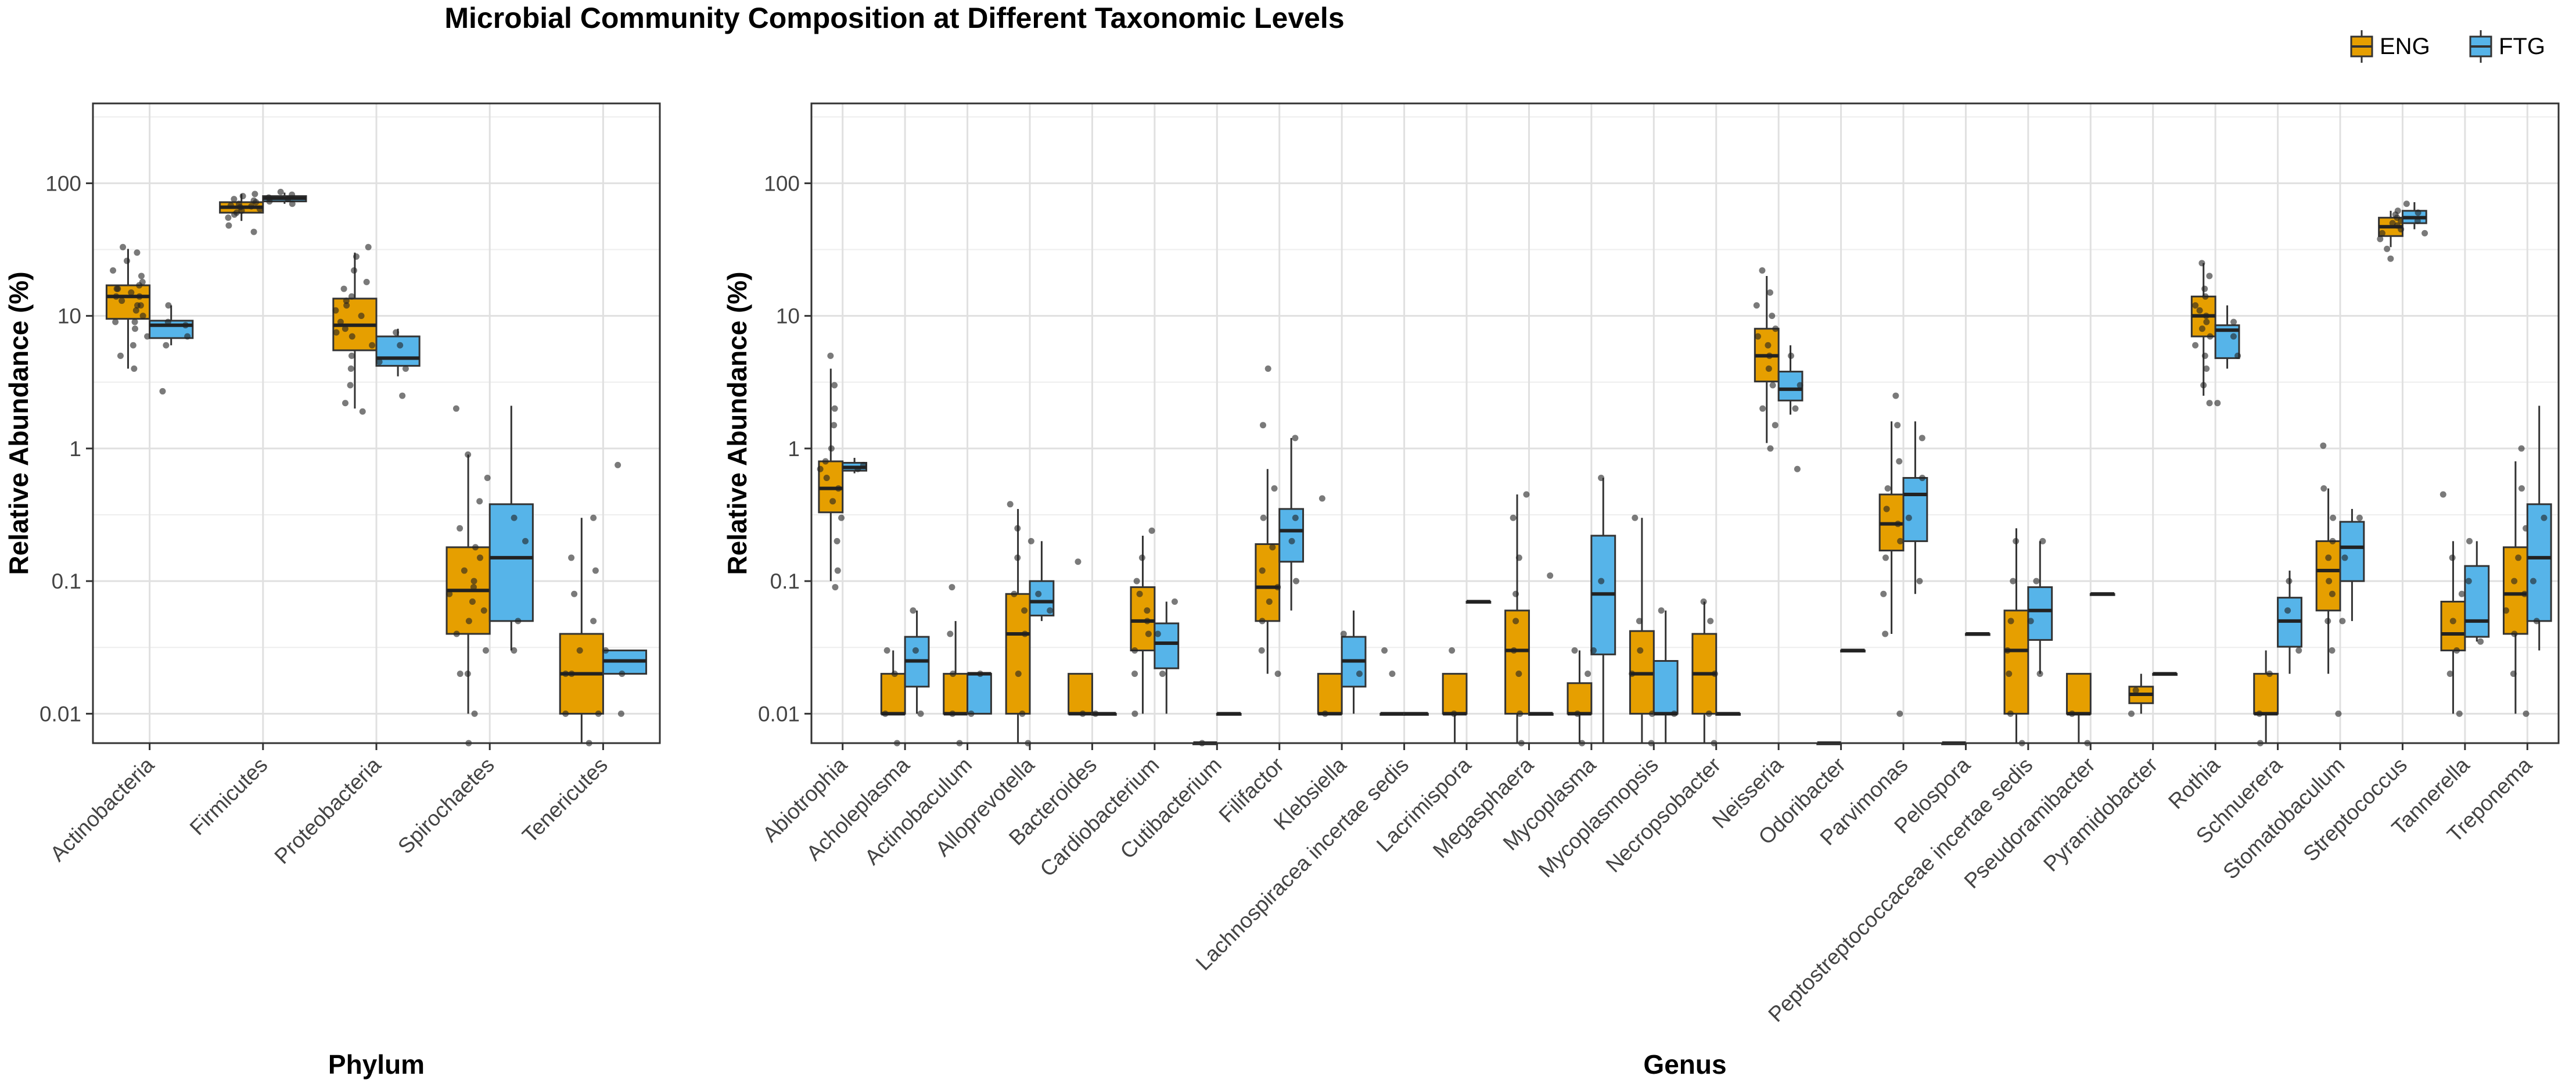 Image resolution: width=2576 pixels, height=1090 pixels. What do you see at coordinates (376, 329) in the screenshot?
I see `category-proteobacteria` at bounding box center [376, 329].